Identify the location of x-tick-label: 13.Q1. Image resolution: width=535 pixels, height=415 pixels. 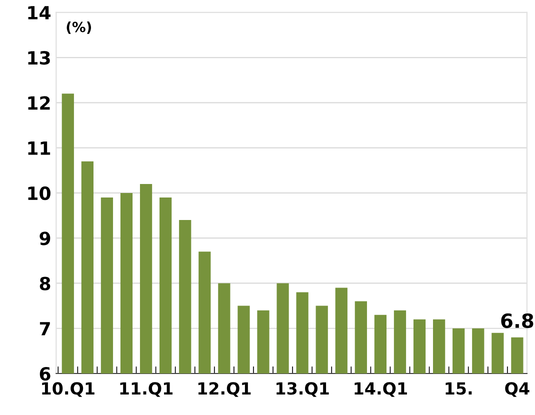
(302, 389).